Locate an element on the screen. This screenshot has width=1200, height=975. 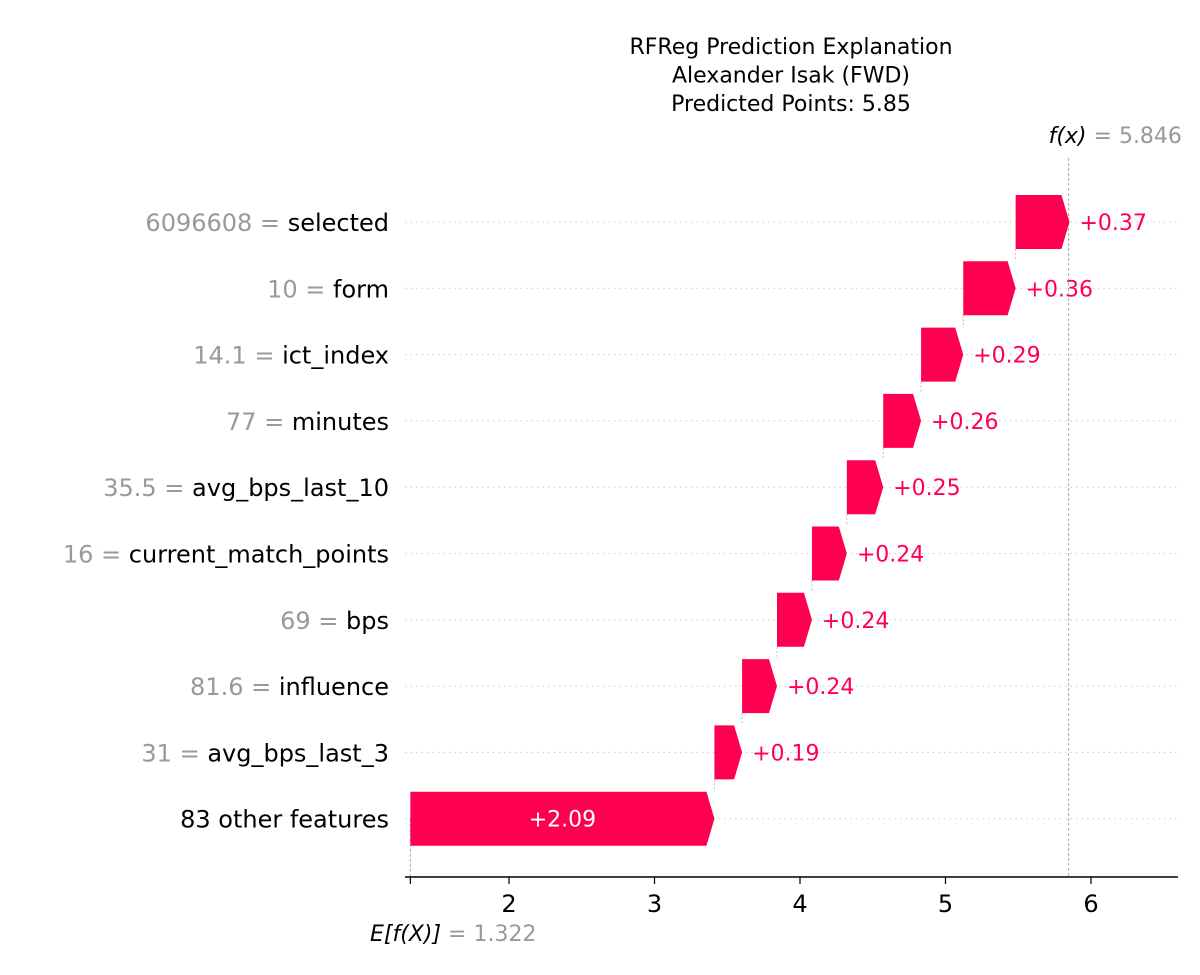
feature-value: 16 = is located at coordinates (96, 555).